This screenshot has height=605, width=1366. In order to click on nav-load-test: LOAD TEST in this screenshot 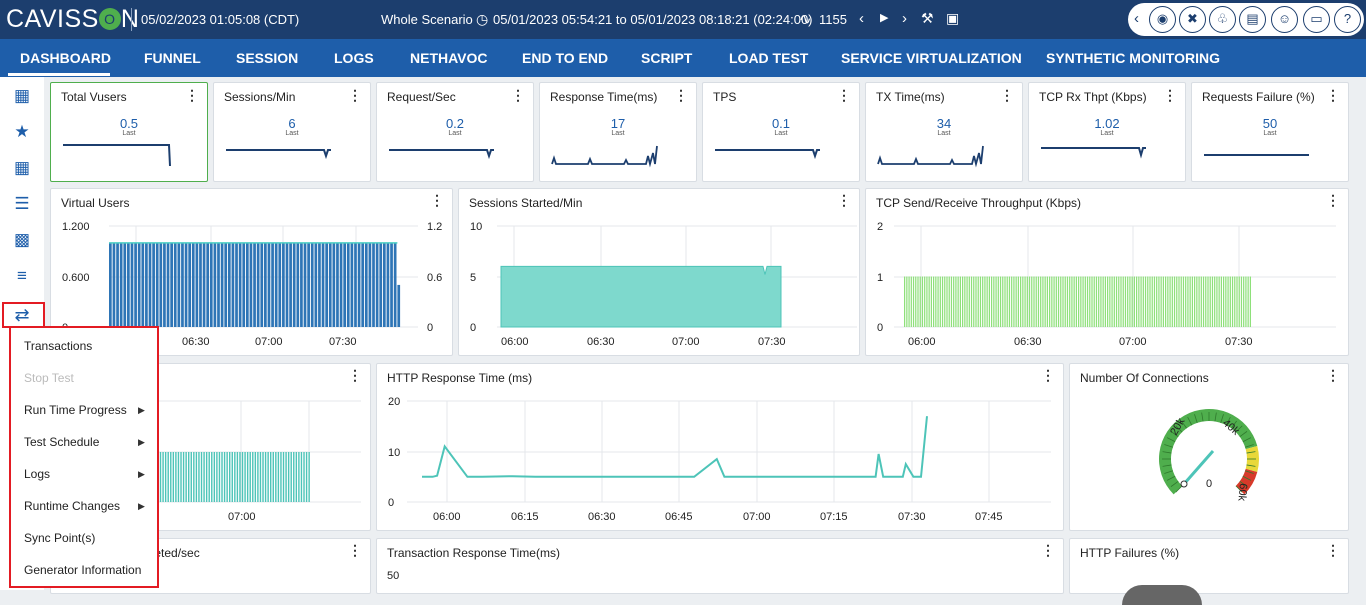, I will do `click(769, 58)`.